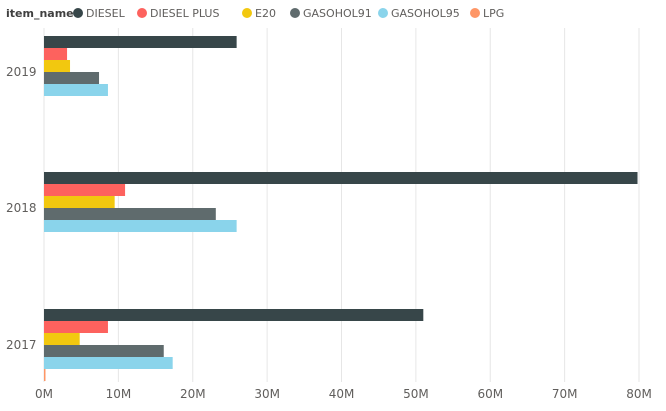  I want to click on x-tick-label: 20M, so click(193, 394).